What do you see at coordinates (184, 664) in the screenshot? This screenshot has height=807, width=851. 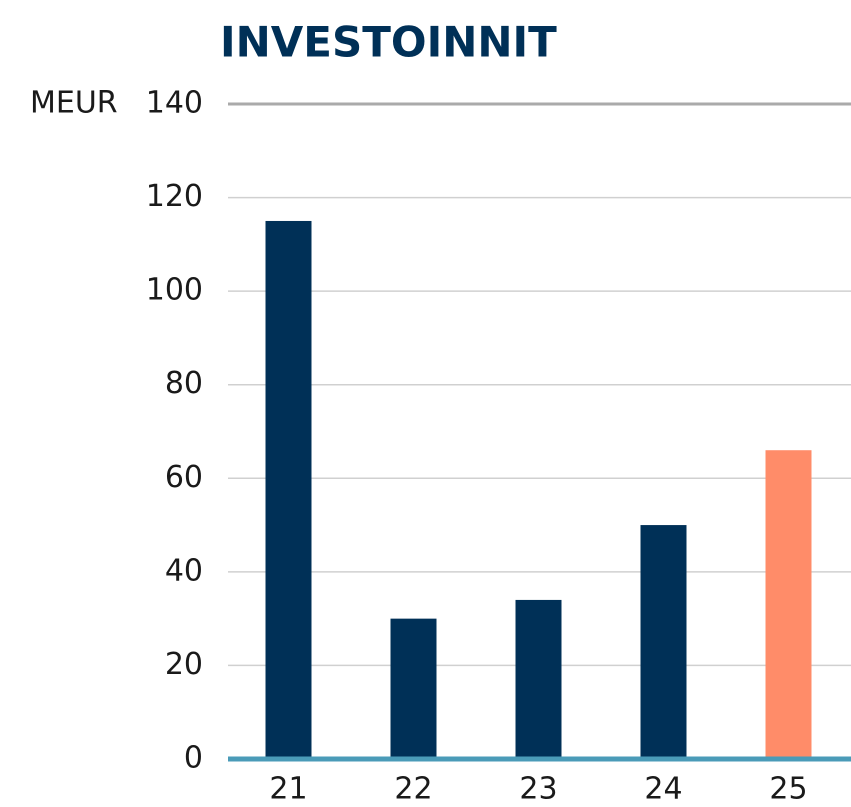 I see `y-tick-label: 20` at bounding box center [184, 664].